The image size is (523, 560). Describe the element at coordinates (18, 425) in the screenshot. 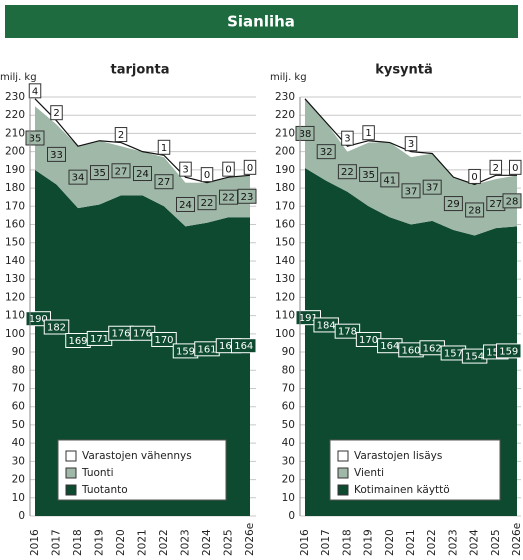

I see `y-tick-label: 50` at that location.